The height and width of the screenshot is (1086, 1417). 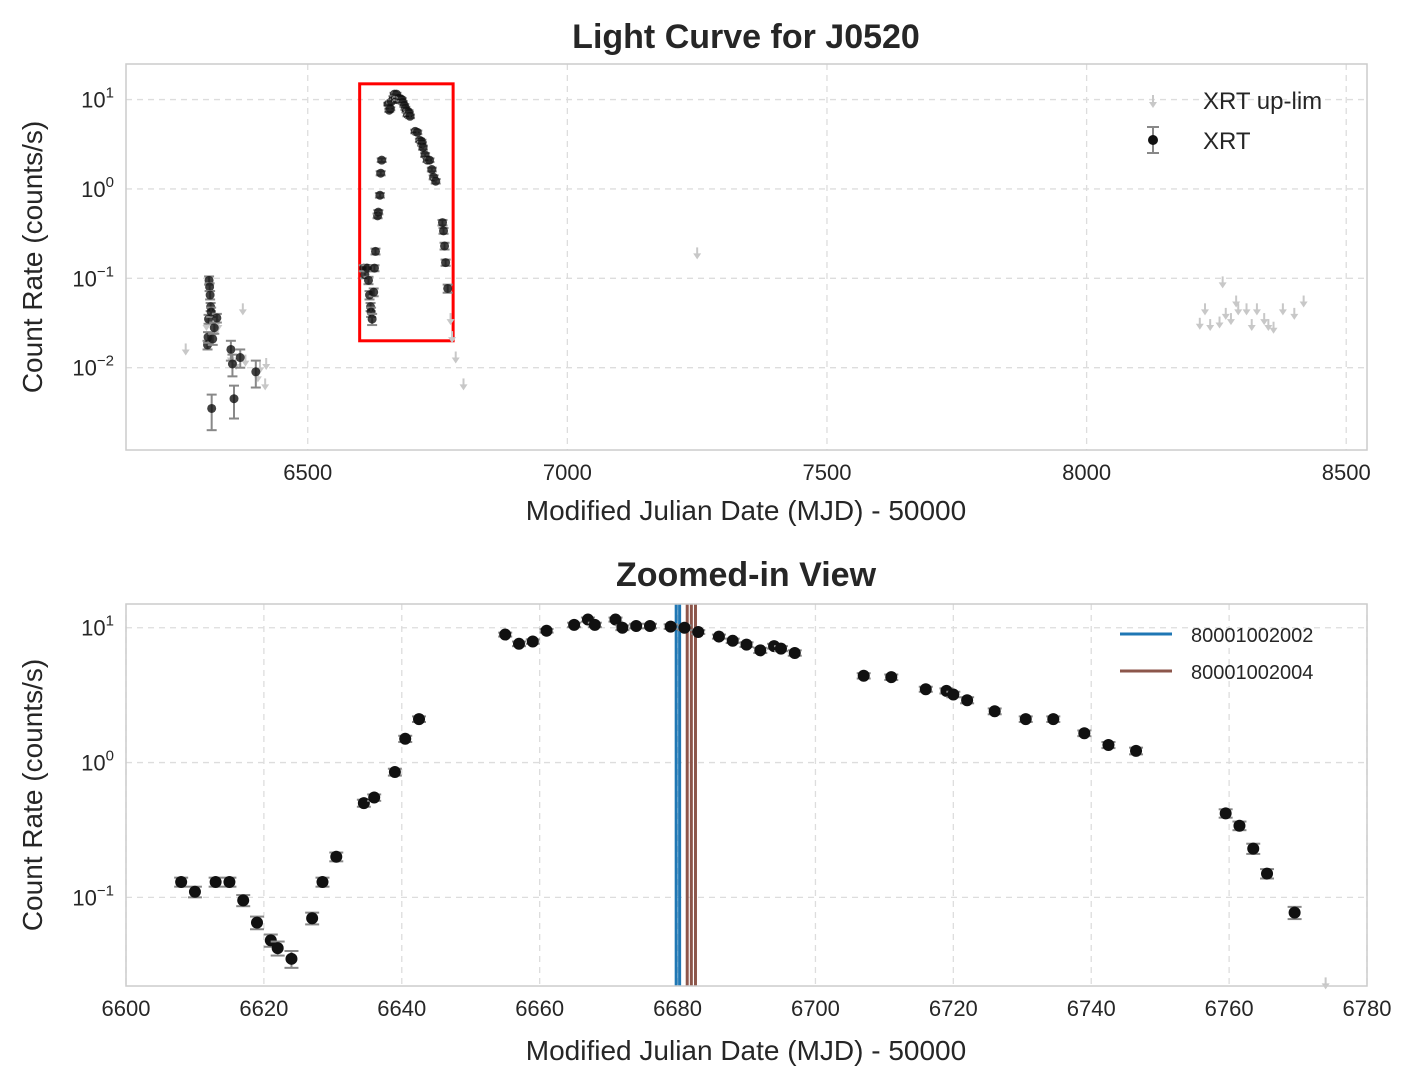 I want to click on x-tick-label: 8500, so click(x=1346, y=472).